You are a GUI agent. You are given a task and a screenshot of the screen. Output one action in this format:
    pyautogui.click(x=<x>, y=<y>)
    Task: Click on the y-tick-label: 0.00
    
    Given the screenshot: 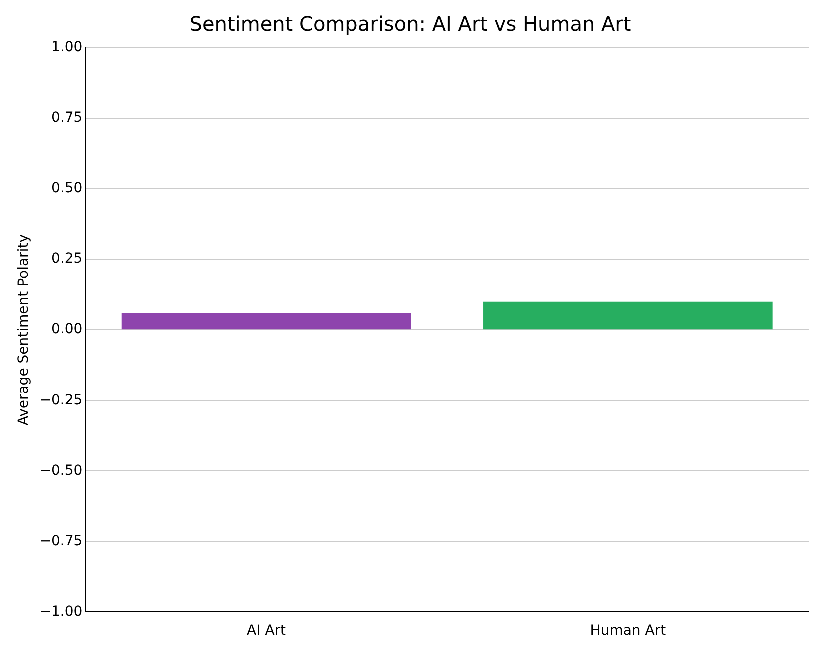 What is the action you would take?
    pyautogui.click(x=67, y=330)
    